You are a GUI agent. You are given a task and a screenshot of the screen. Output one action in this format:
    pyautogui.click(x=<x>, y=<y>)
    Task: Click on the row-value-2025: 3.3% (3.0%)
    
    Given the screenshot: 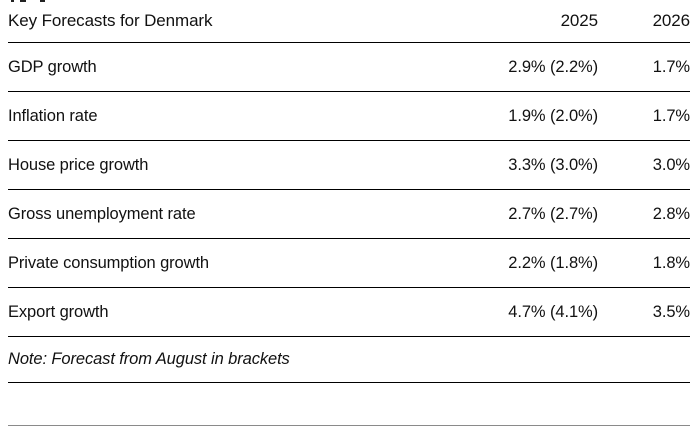 What is the action you would take?
    pyautogui.click(x=553, y=164)
    